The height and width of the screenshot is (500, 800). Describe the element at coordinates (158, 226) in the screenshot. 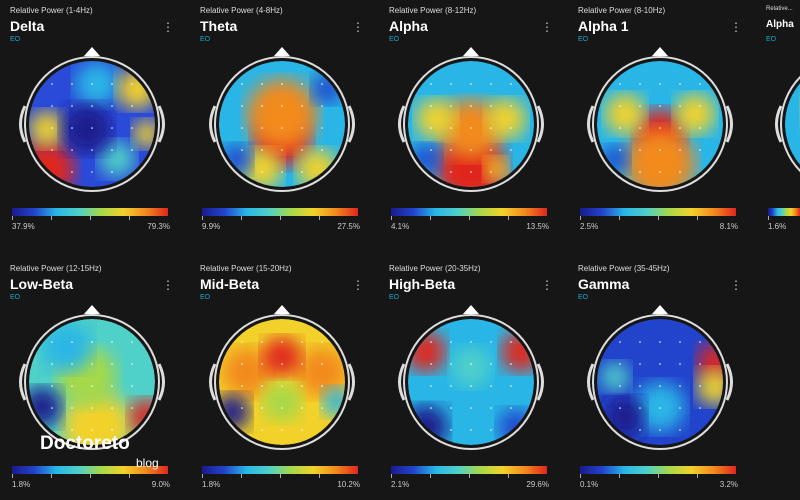

I see `colorbar-max: 79.3%` at that location.